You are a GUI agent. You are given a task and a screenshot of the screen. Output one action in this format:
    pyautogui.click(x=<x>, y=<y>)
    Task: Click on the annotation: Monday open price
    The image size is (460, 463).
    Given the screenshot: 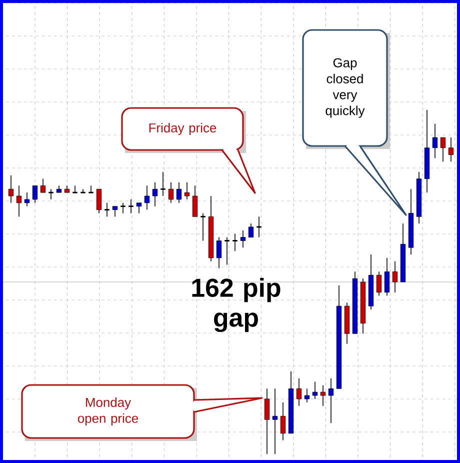 What is the action you would take?
    pyautogui.click(x=108, y=411)
    